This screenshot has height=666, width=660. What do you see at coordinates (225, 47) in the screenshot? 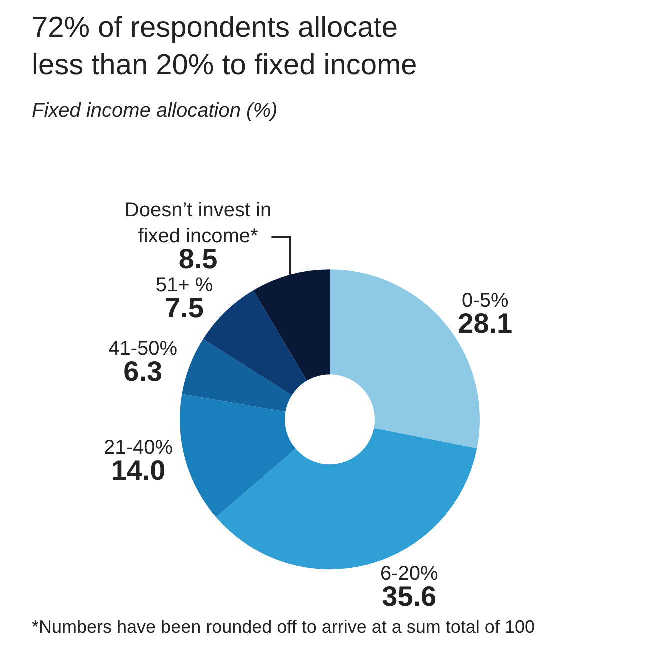
I see `chart-title: 72% of respondents allocate less than 20% to fixed income` at bounding box center [225, 47].